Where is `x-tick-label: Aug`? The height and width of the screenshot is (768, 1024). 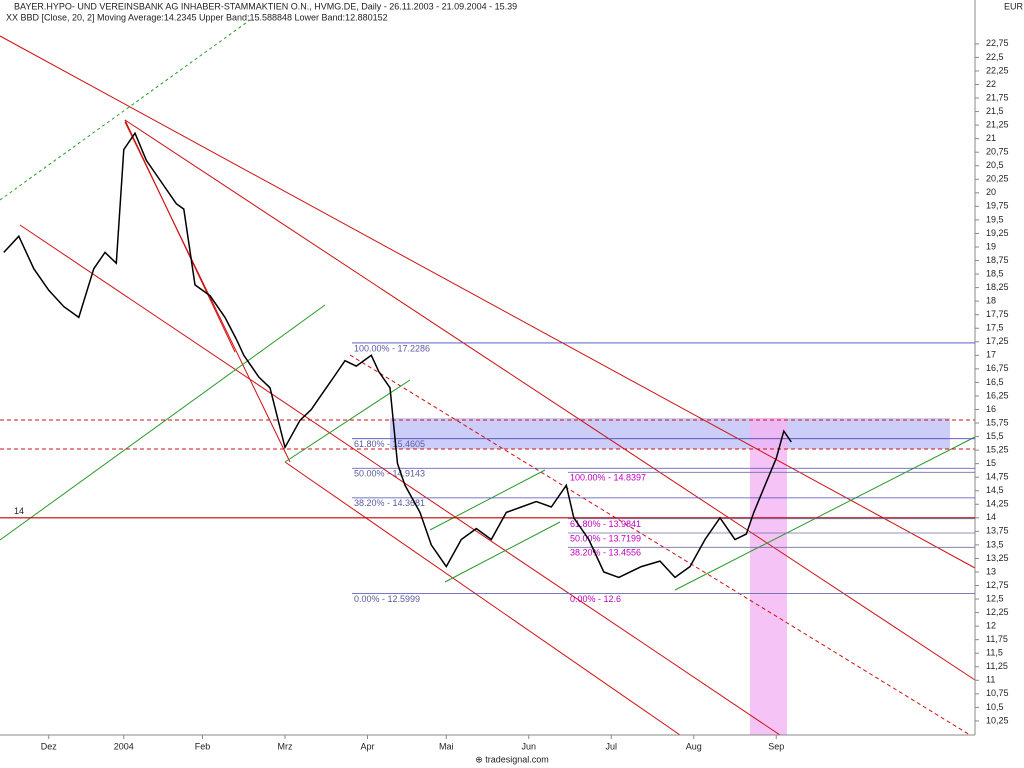
x-tick-label: Aug is located at coordinates (694, 746).